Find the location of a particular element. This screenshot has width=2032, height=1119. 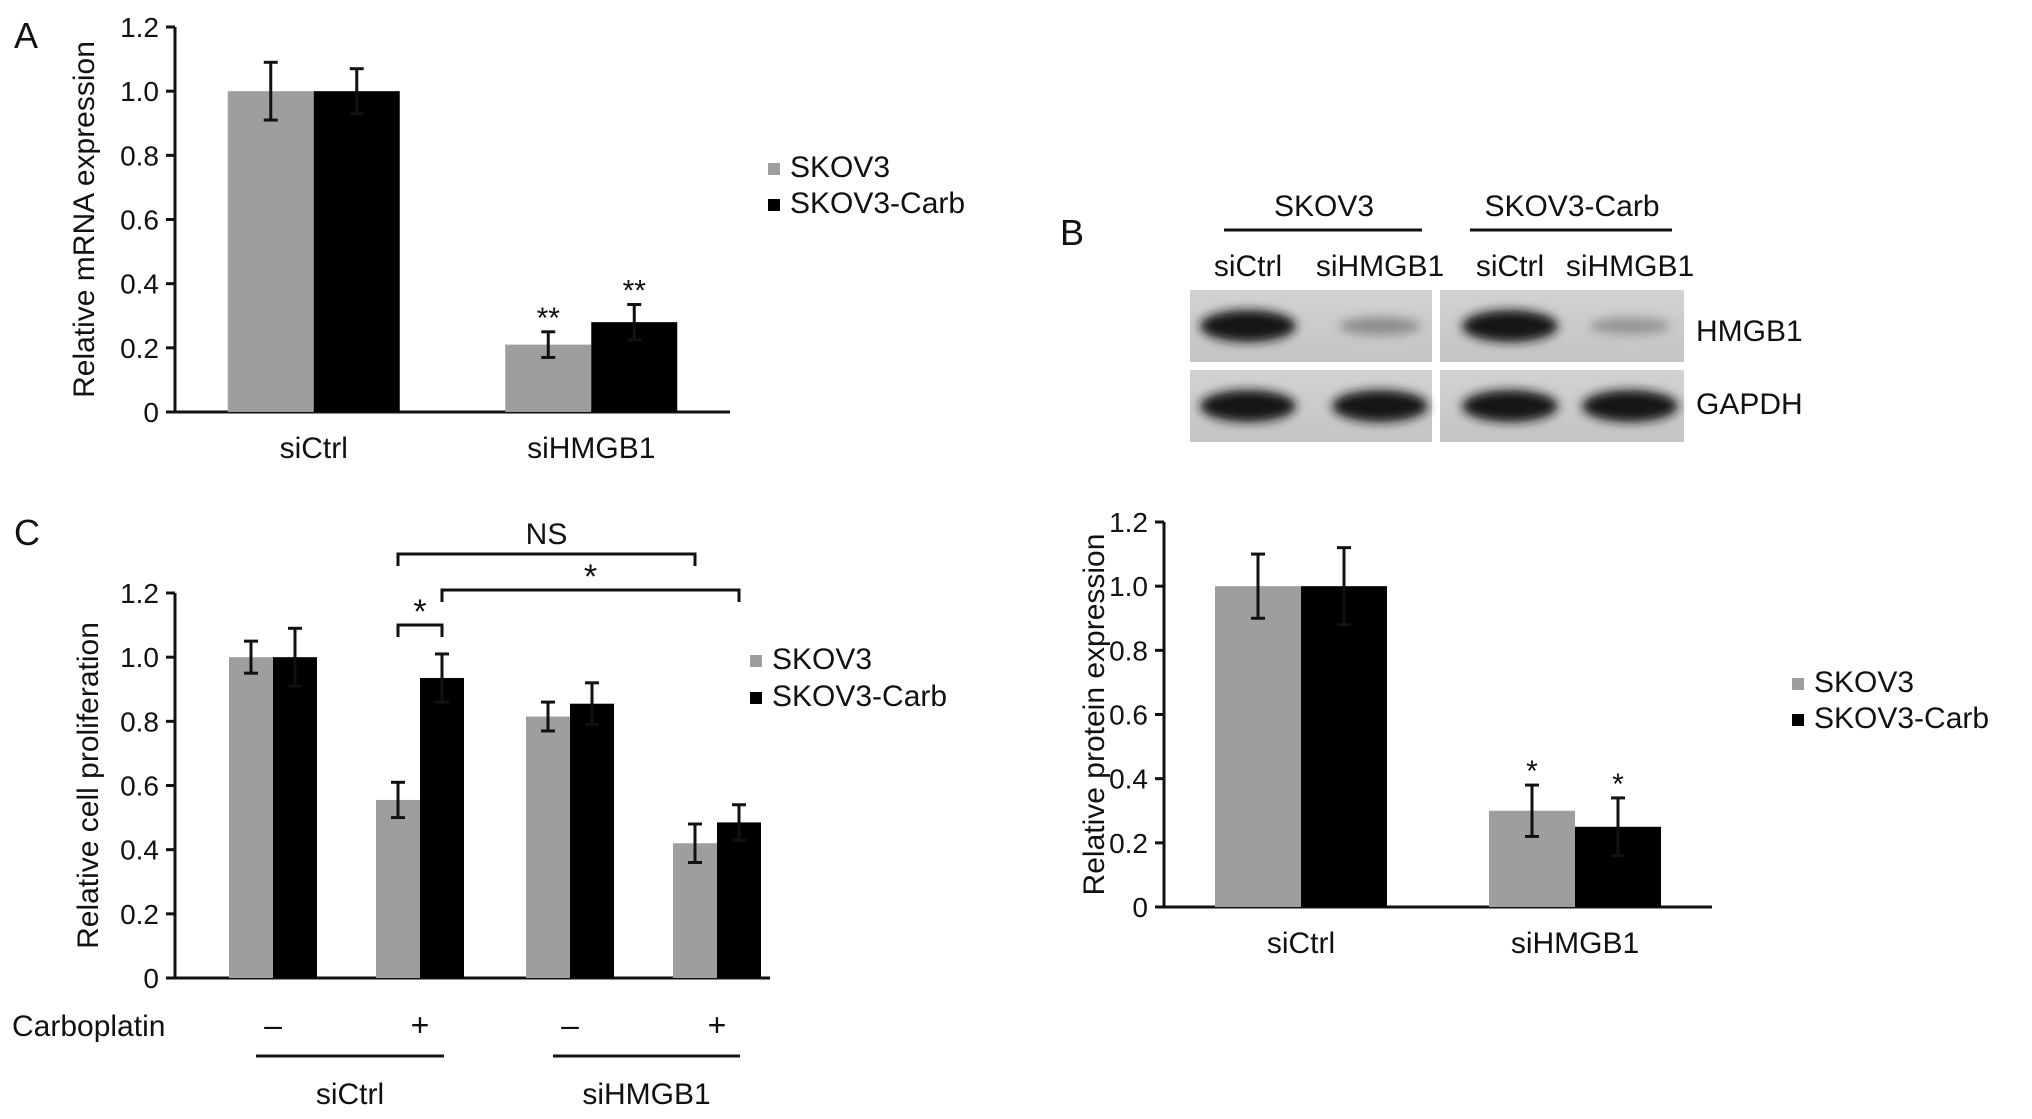

chart-b-s1-significance-mark: * is located at coordinates (1532, 771).